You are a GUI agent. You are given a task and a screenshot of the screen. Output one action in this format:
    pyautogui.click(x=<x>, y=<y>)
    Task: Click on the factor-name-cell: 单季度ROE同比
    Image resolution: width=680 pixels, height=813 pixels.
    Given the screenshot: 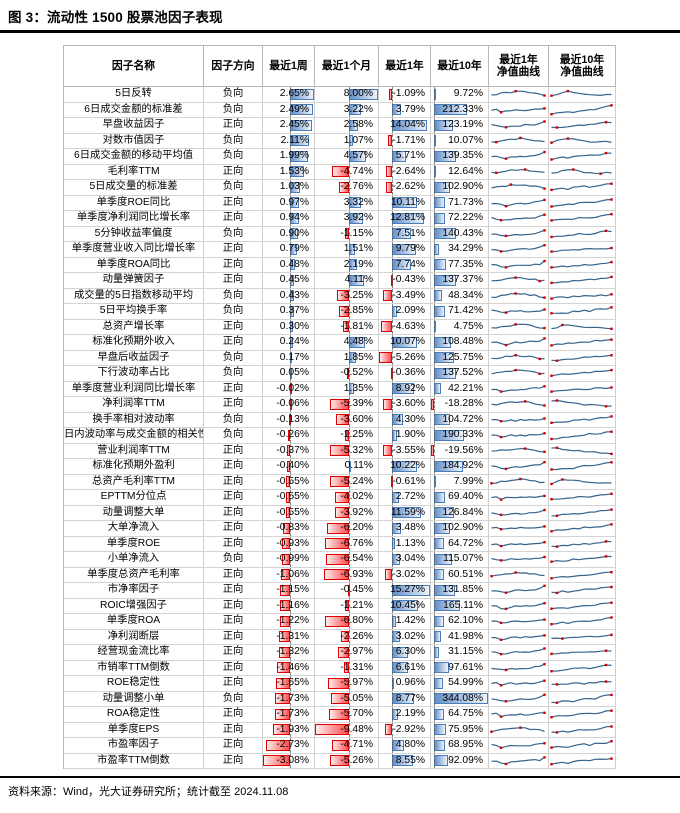 What is the action you would take?
    pyautogui.click(x=134, y=203)
    